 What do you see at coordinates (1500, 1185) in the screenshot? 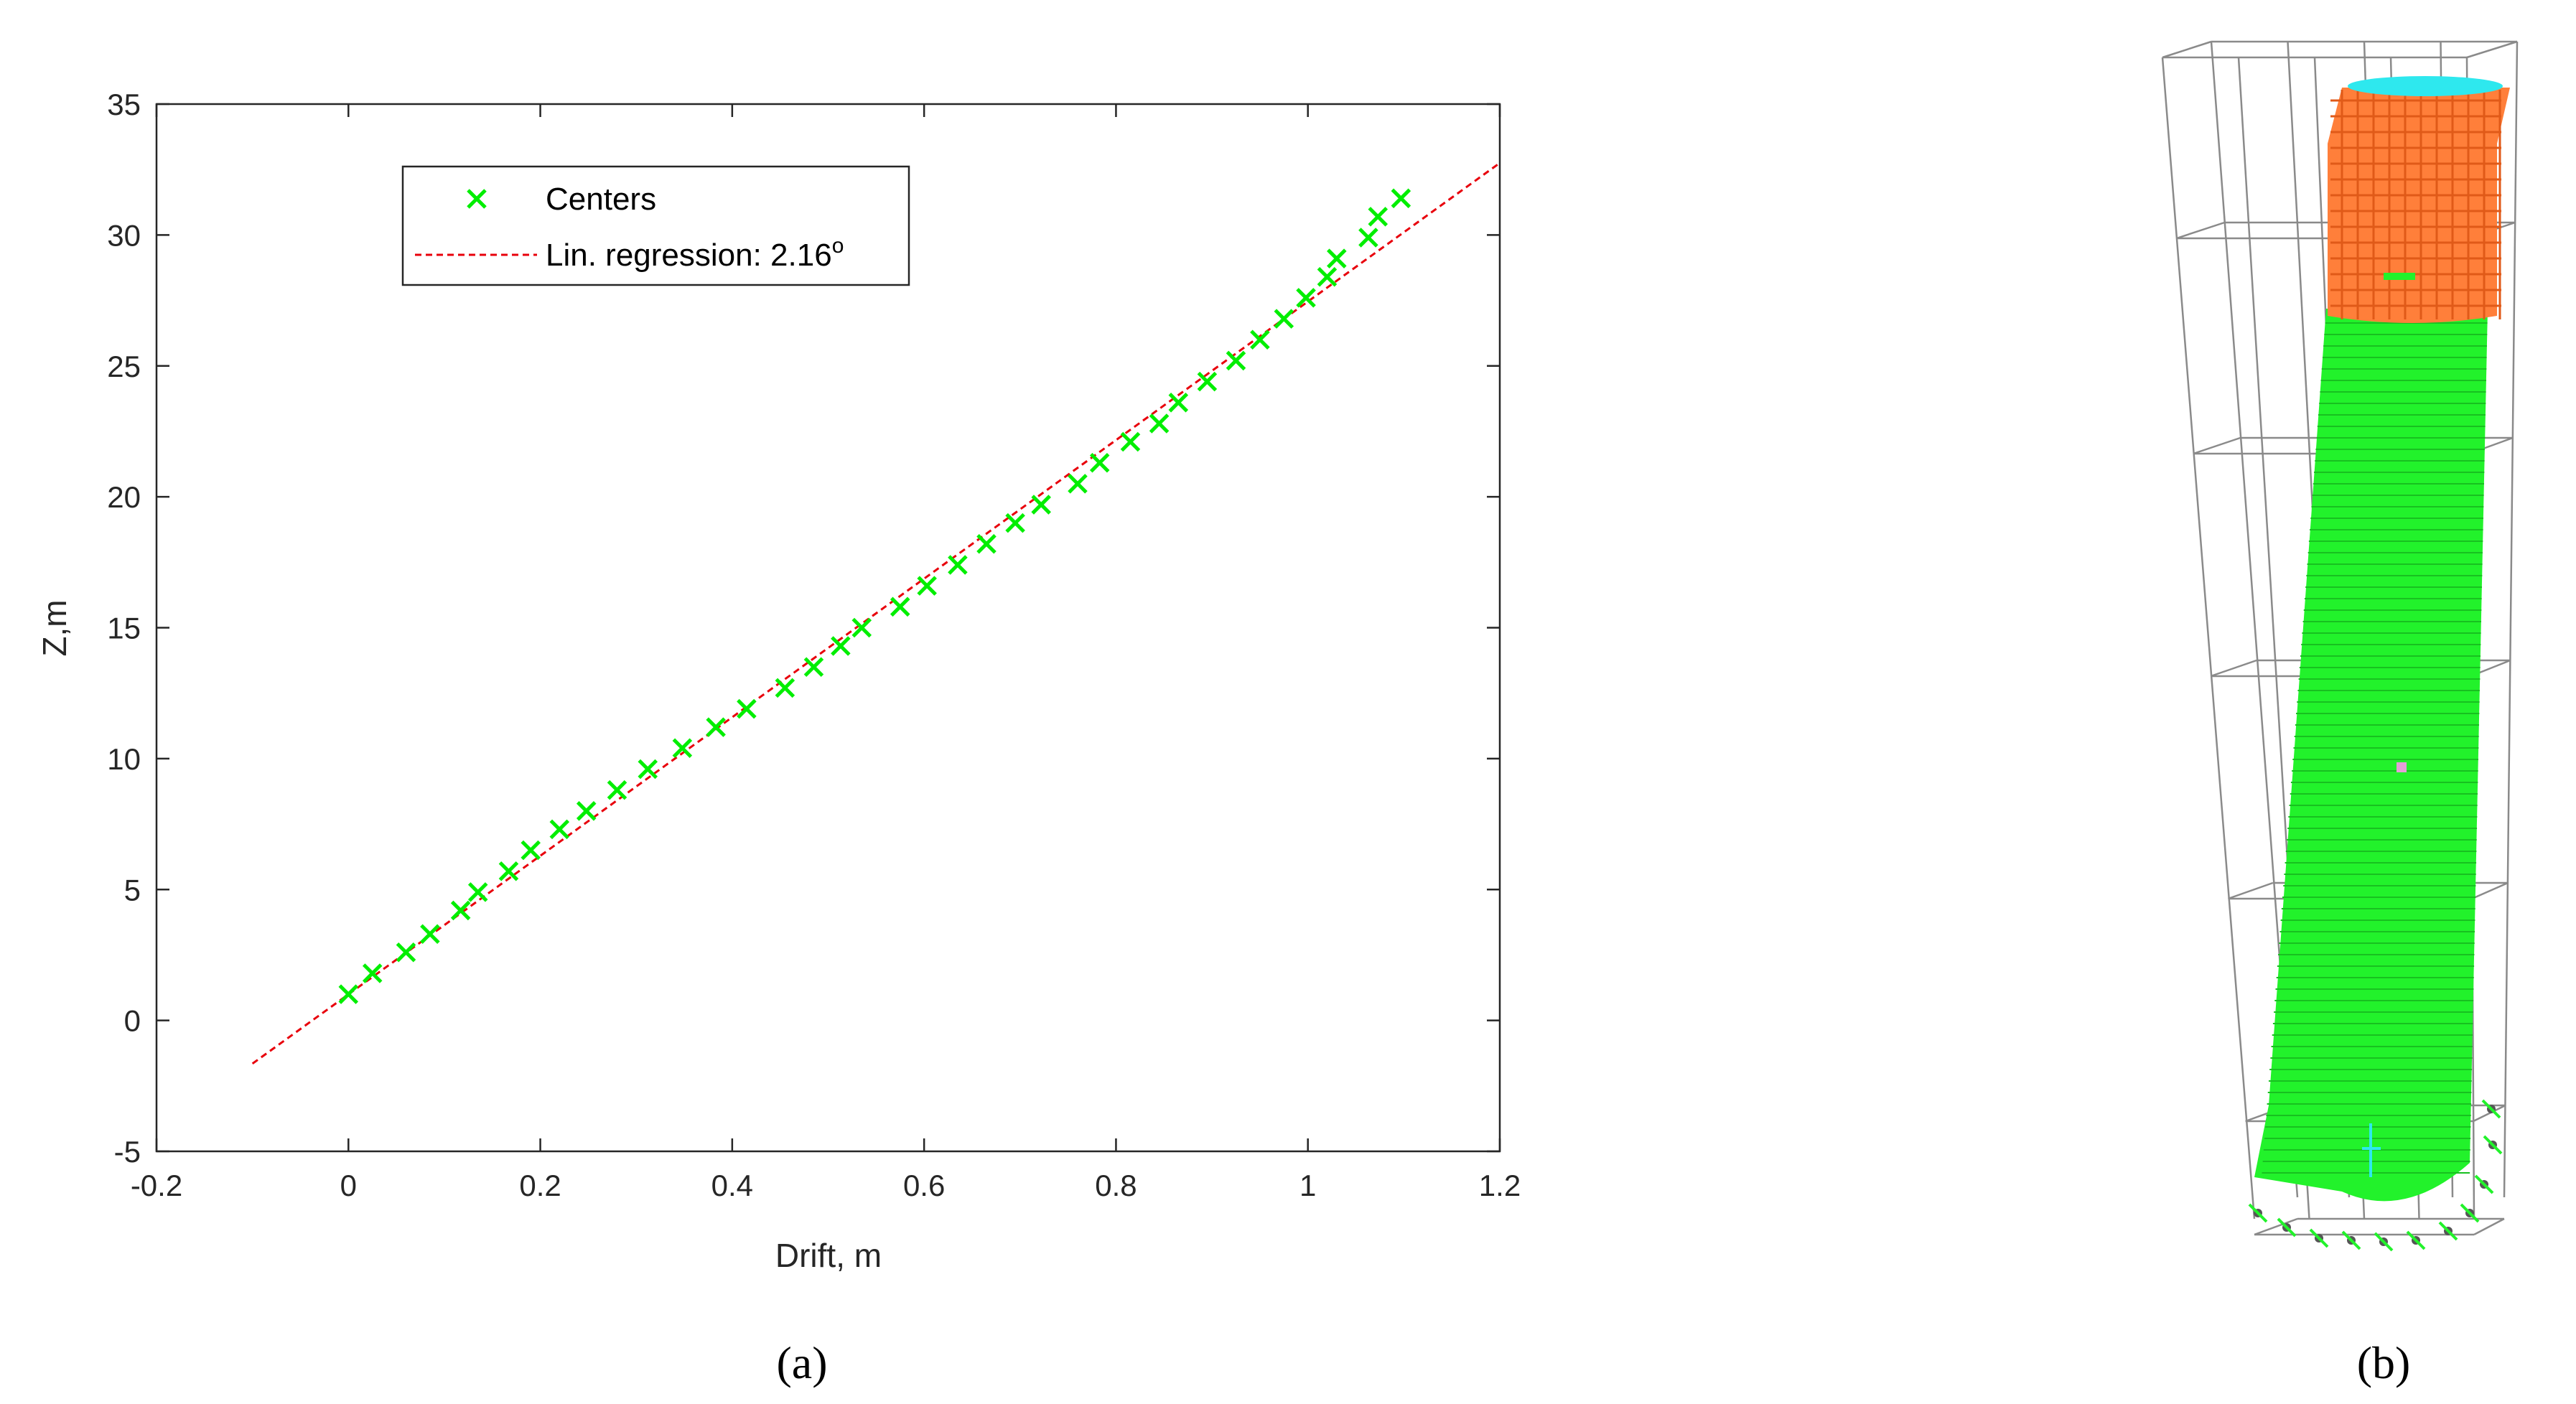
I see `x-tick-label: 1.2` at bounding box center [1500, 1185].